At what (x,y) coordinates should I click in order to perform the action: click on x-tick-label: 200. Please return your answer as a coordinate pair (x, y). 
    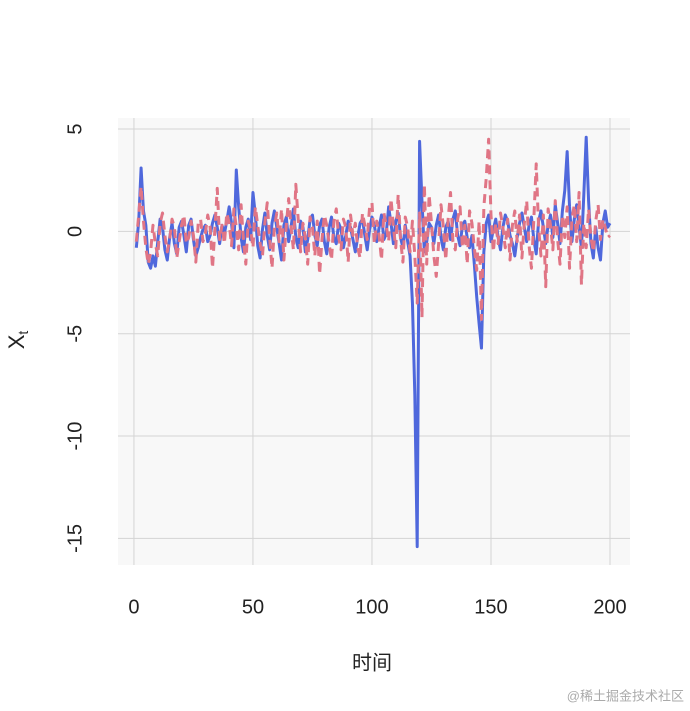
    Looking at the image, I should click on (609, 607).